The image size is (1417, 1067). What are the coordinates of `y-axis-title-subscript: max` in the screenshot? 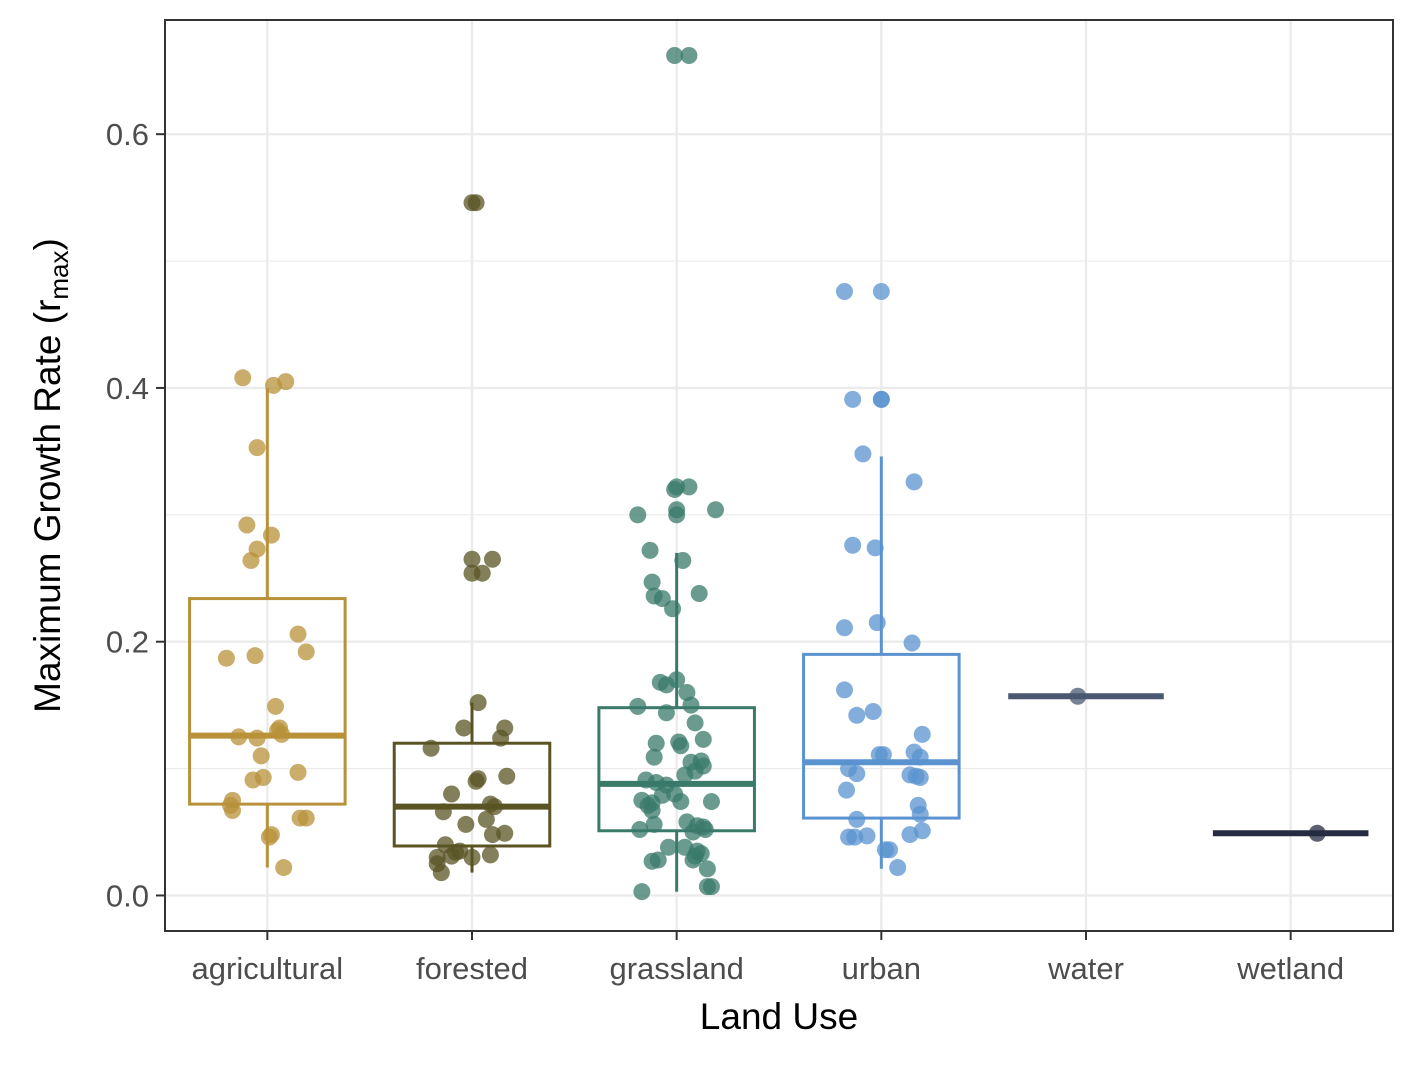 It's located at (59, 274).